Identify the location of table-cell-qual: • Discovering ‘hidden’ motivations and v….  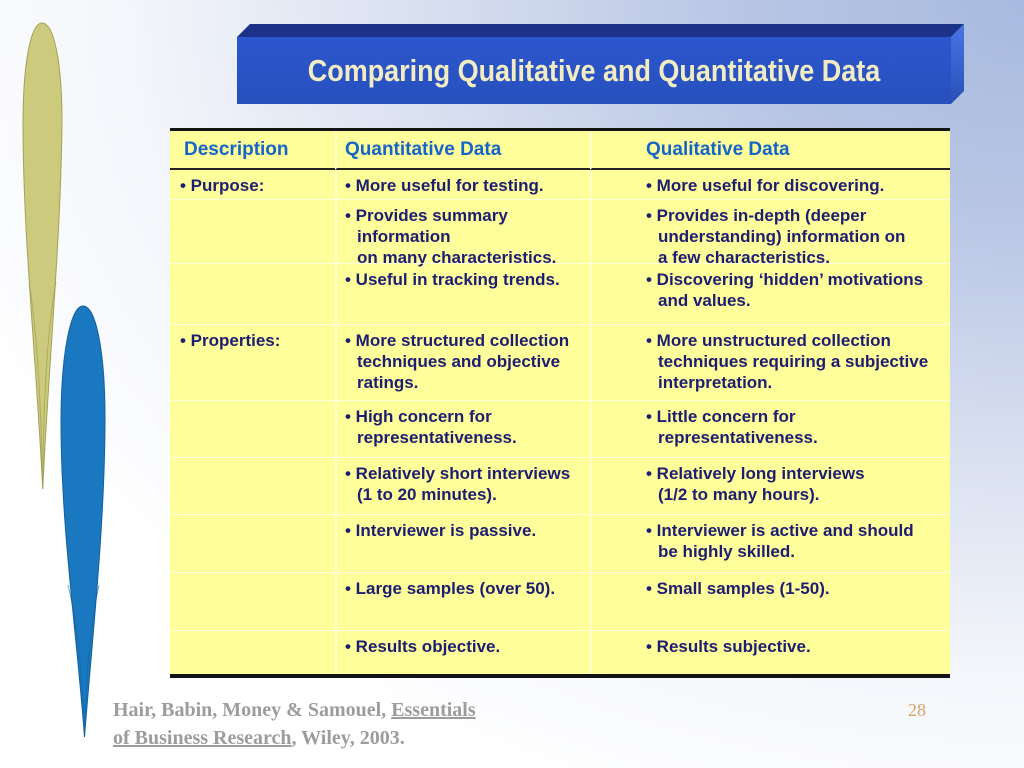
(770, 293).